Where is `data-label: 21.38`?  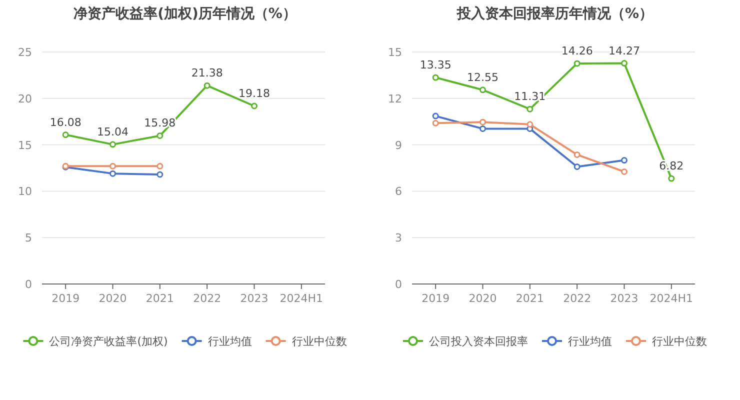
data-label: 21.38 is located at coordinates (207, 73).